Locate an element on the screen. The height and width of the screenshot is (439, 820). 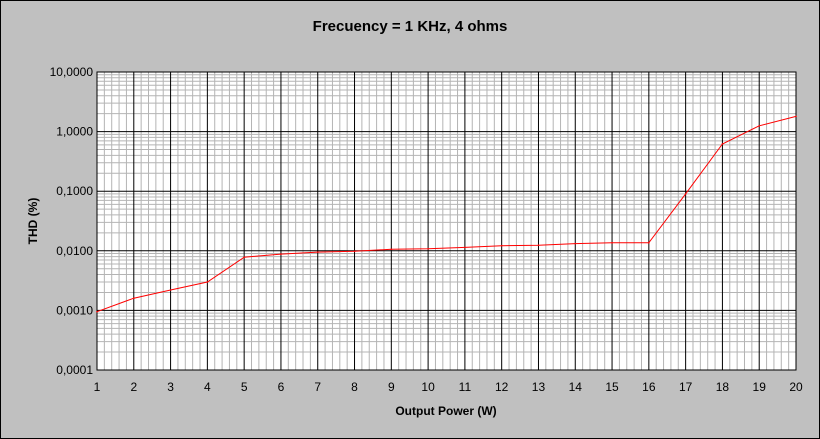
x-tick-label: 9 is located at coordinates (391, 387).